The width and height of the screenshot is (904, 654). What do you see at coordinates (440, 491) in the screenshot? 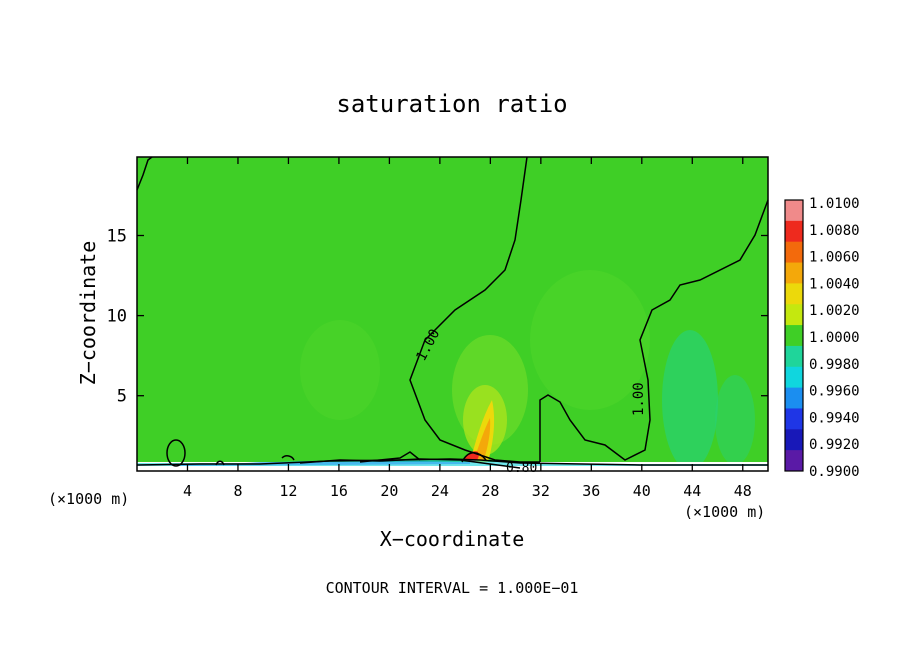
I see `x-tick-label: 24` at bounding box center [440, 491].